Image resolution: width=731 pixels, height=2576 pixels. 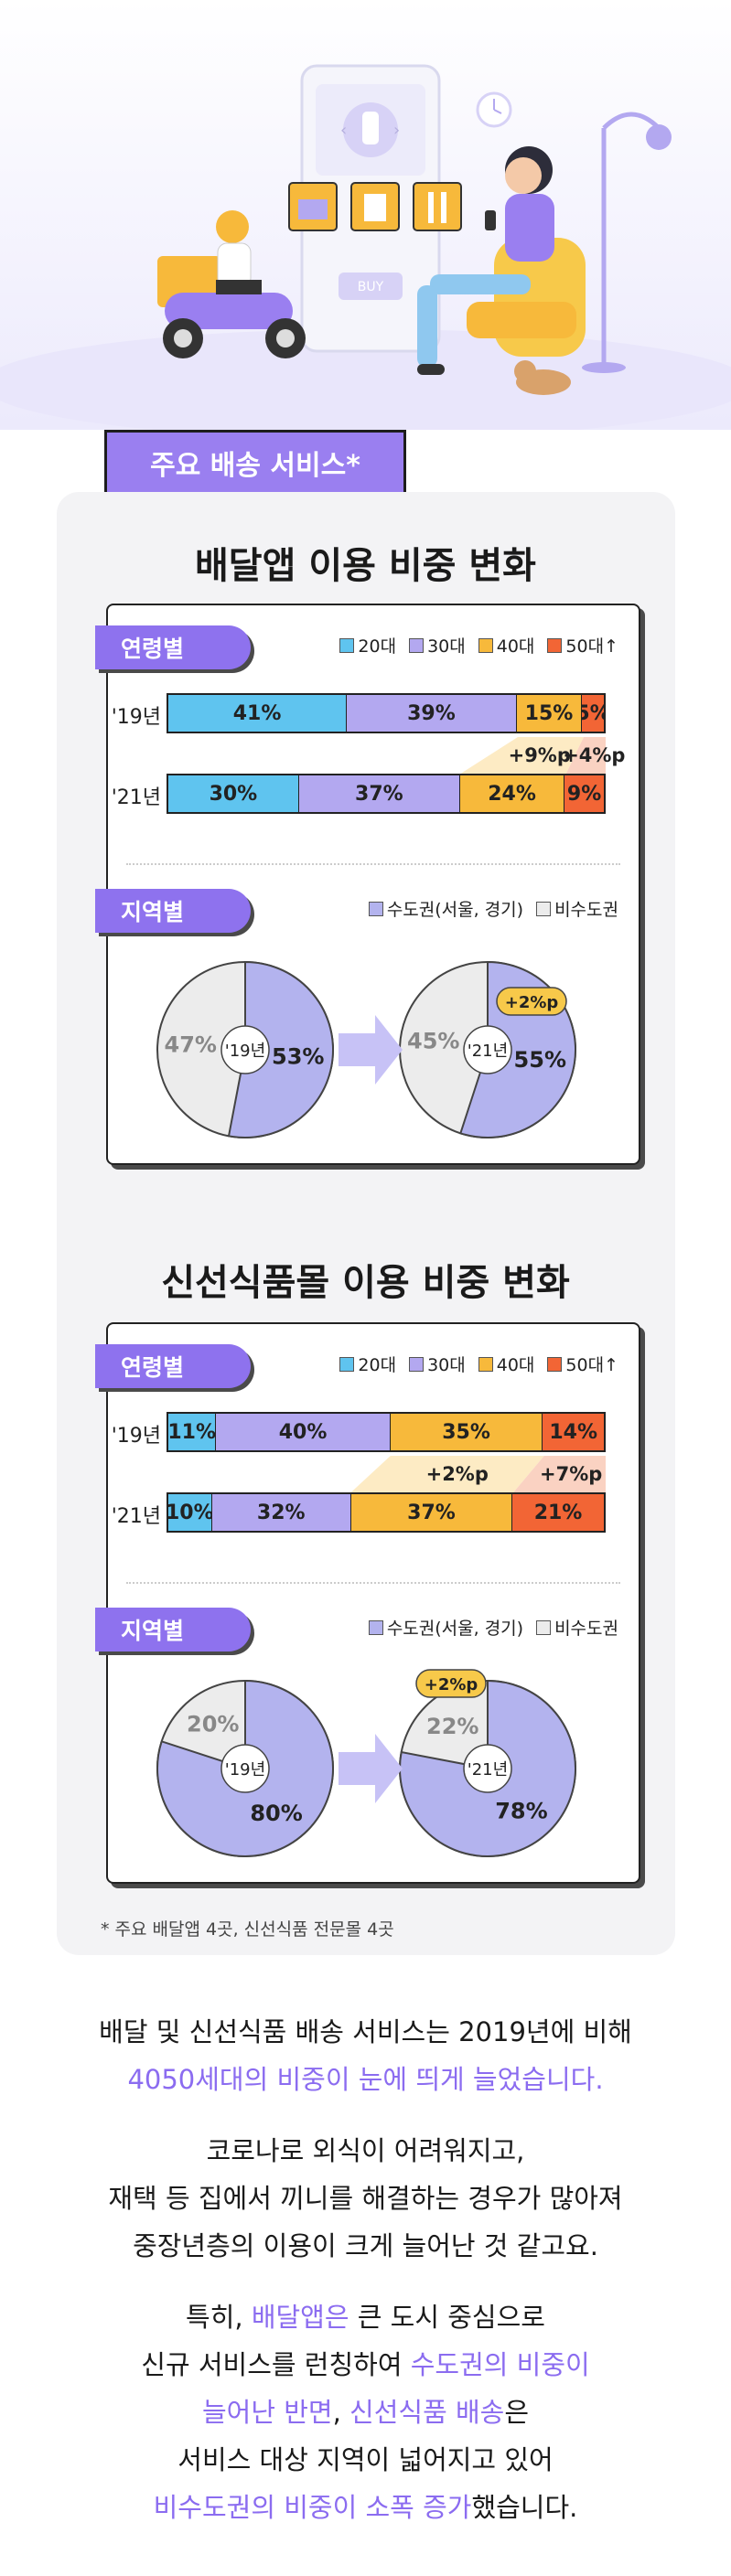 What do you see at coordinates (396, 755) in the screenshot?
I see `delivery-diff-band: +9%p +4%p` at bounding box center [396, 755].